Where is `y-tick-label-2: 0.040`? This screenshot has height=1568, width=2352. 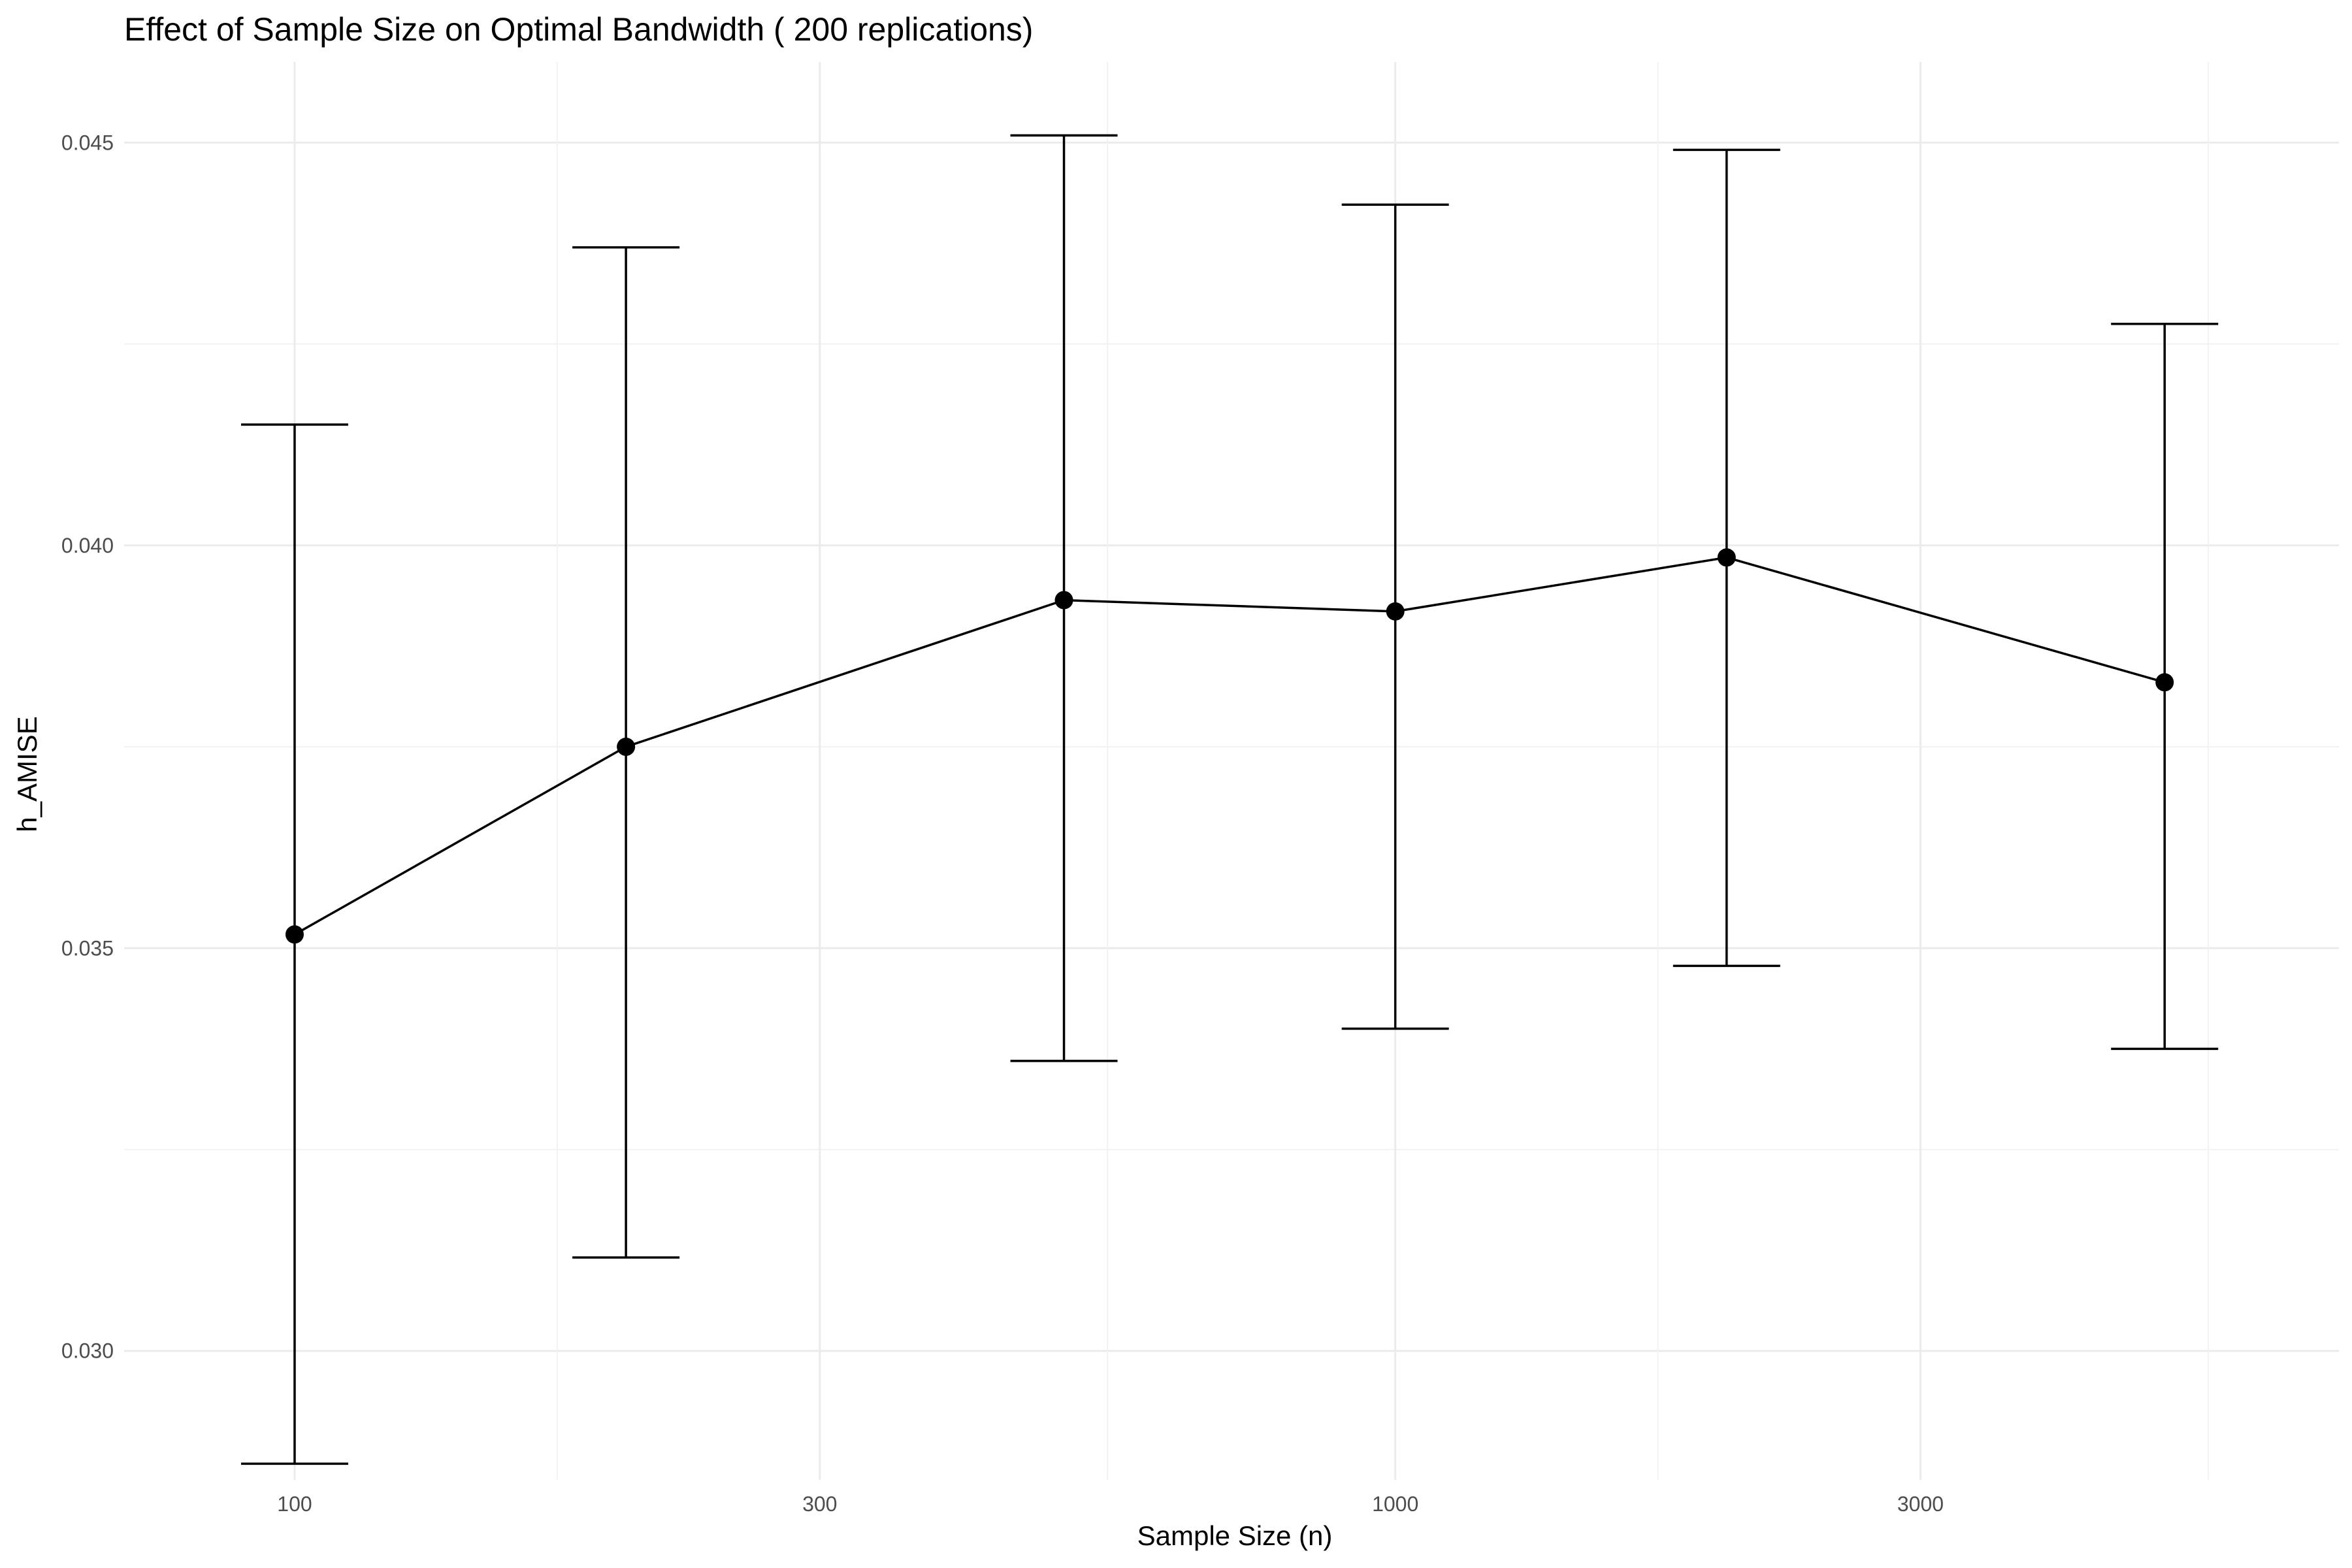
y-tick-label-2: 0.040 is located at coordinates (87, 545).